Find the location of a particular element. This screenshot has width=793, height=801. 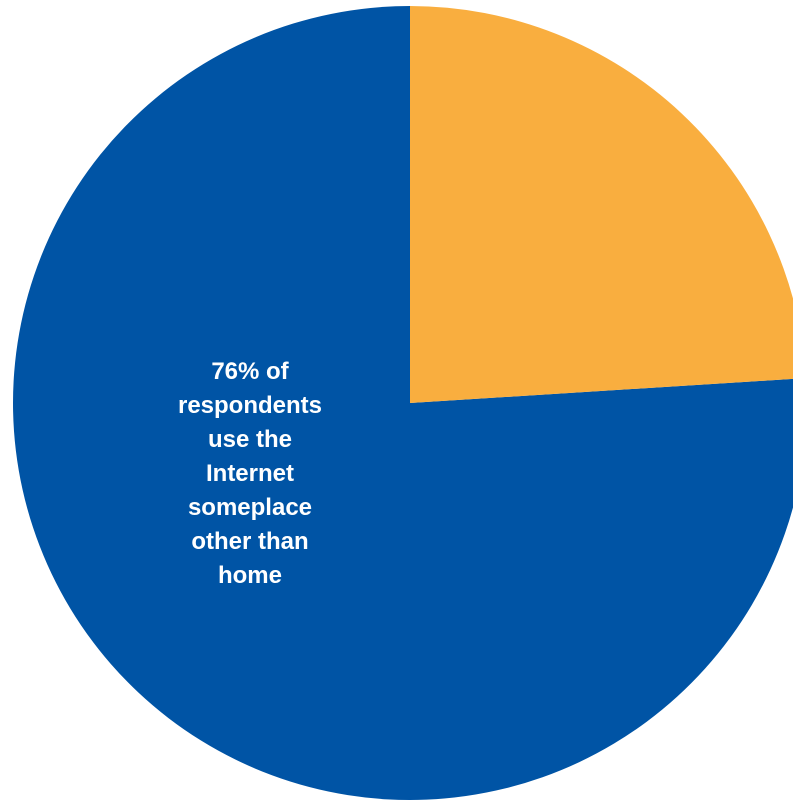

pie-slice-label-line: respondents is located at coordinates (250, 405).